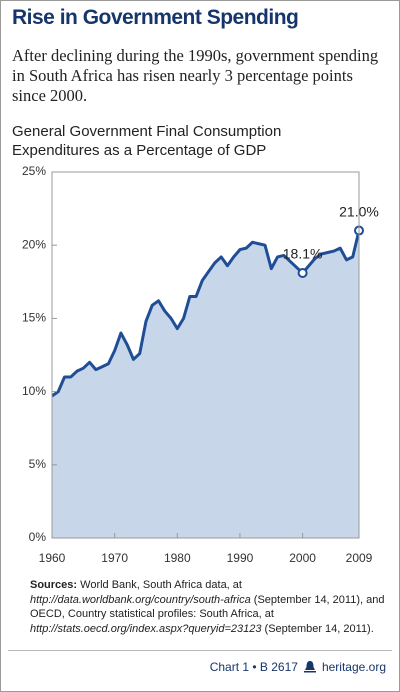  Describe the element at coordinates (38, 537) in the screenshot. I see `y-tick-label: 0%` at that location.